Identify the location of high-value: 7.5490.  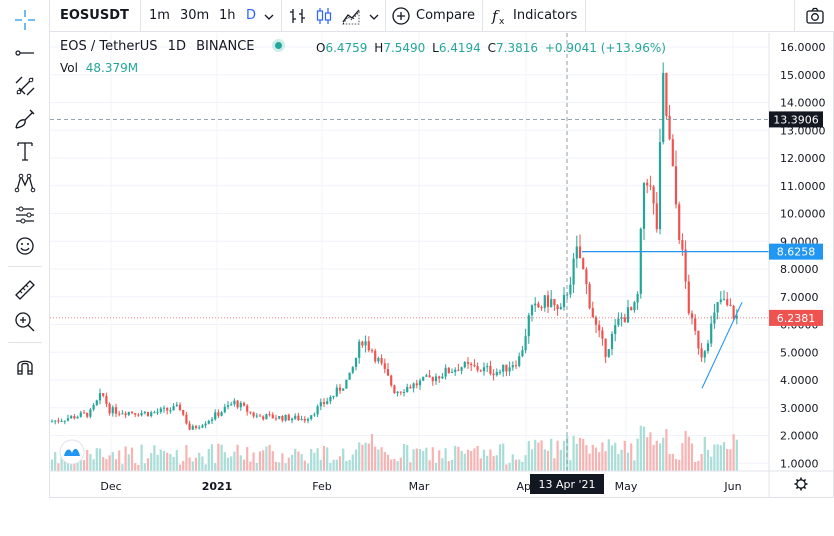
(404, 48).